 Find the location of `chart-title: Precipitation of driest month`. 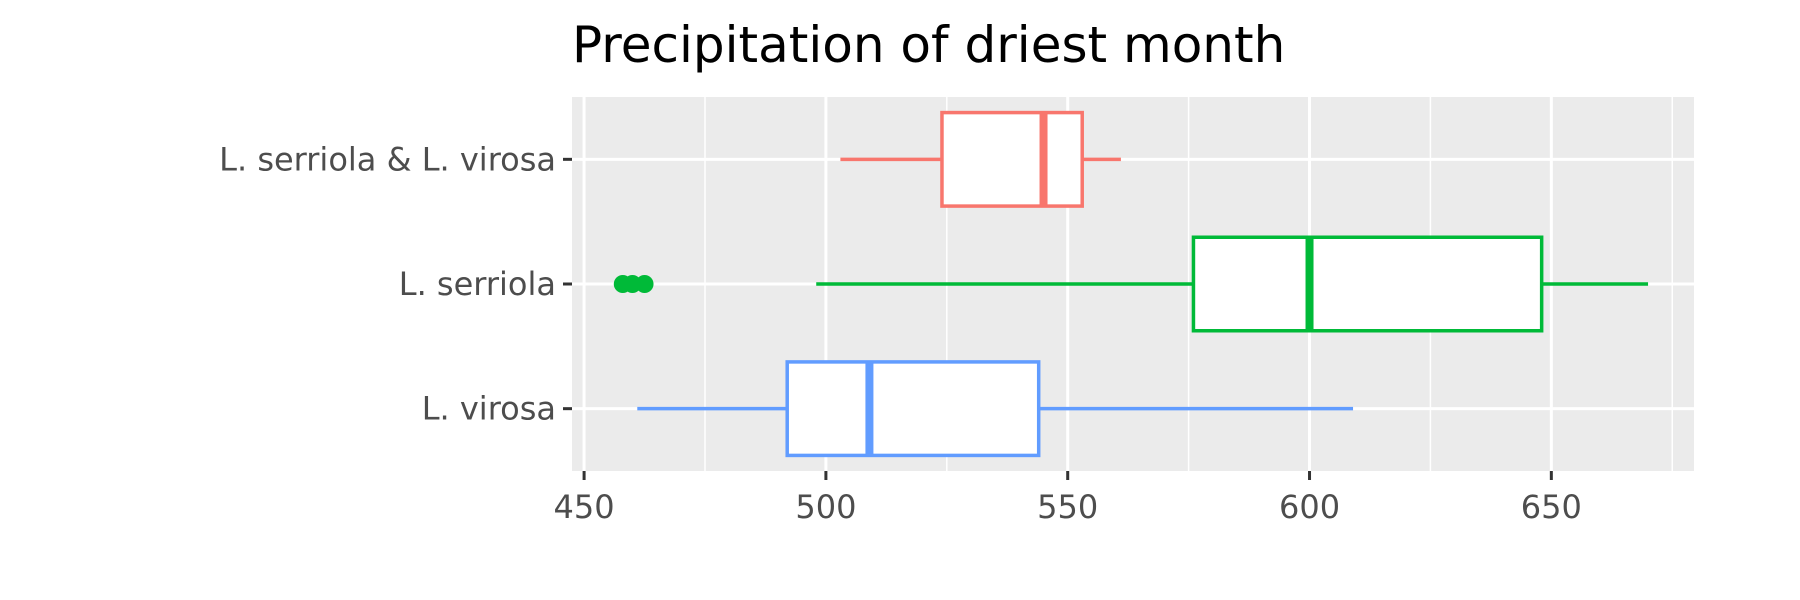

chart-title: Precipitation of driest month is located at coordinates (928, 45).